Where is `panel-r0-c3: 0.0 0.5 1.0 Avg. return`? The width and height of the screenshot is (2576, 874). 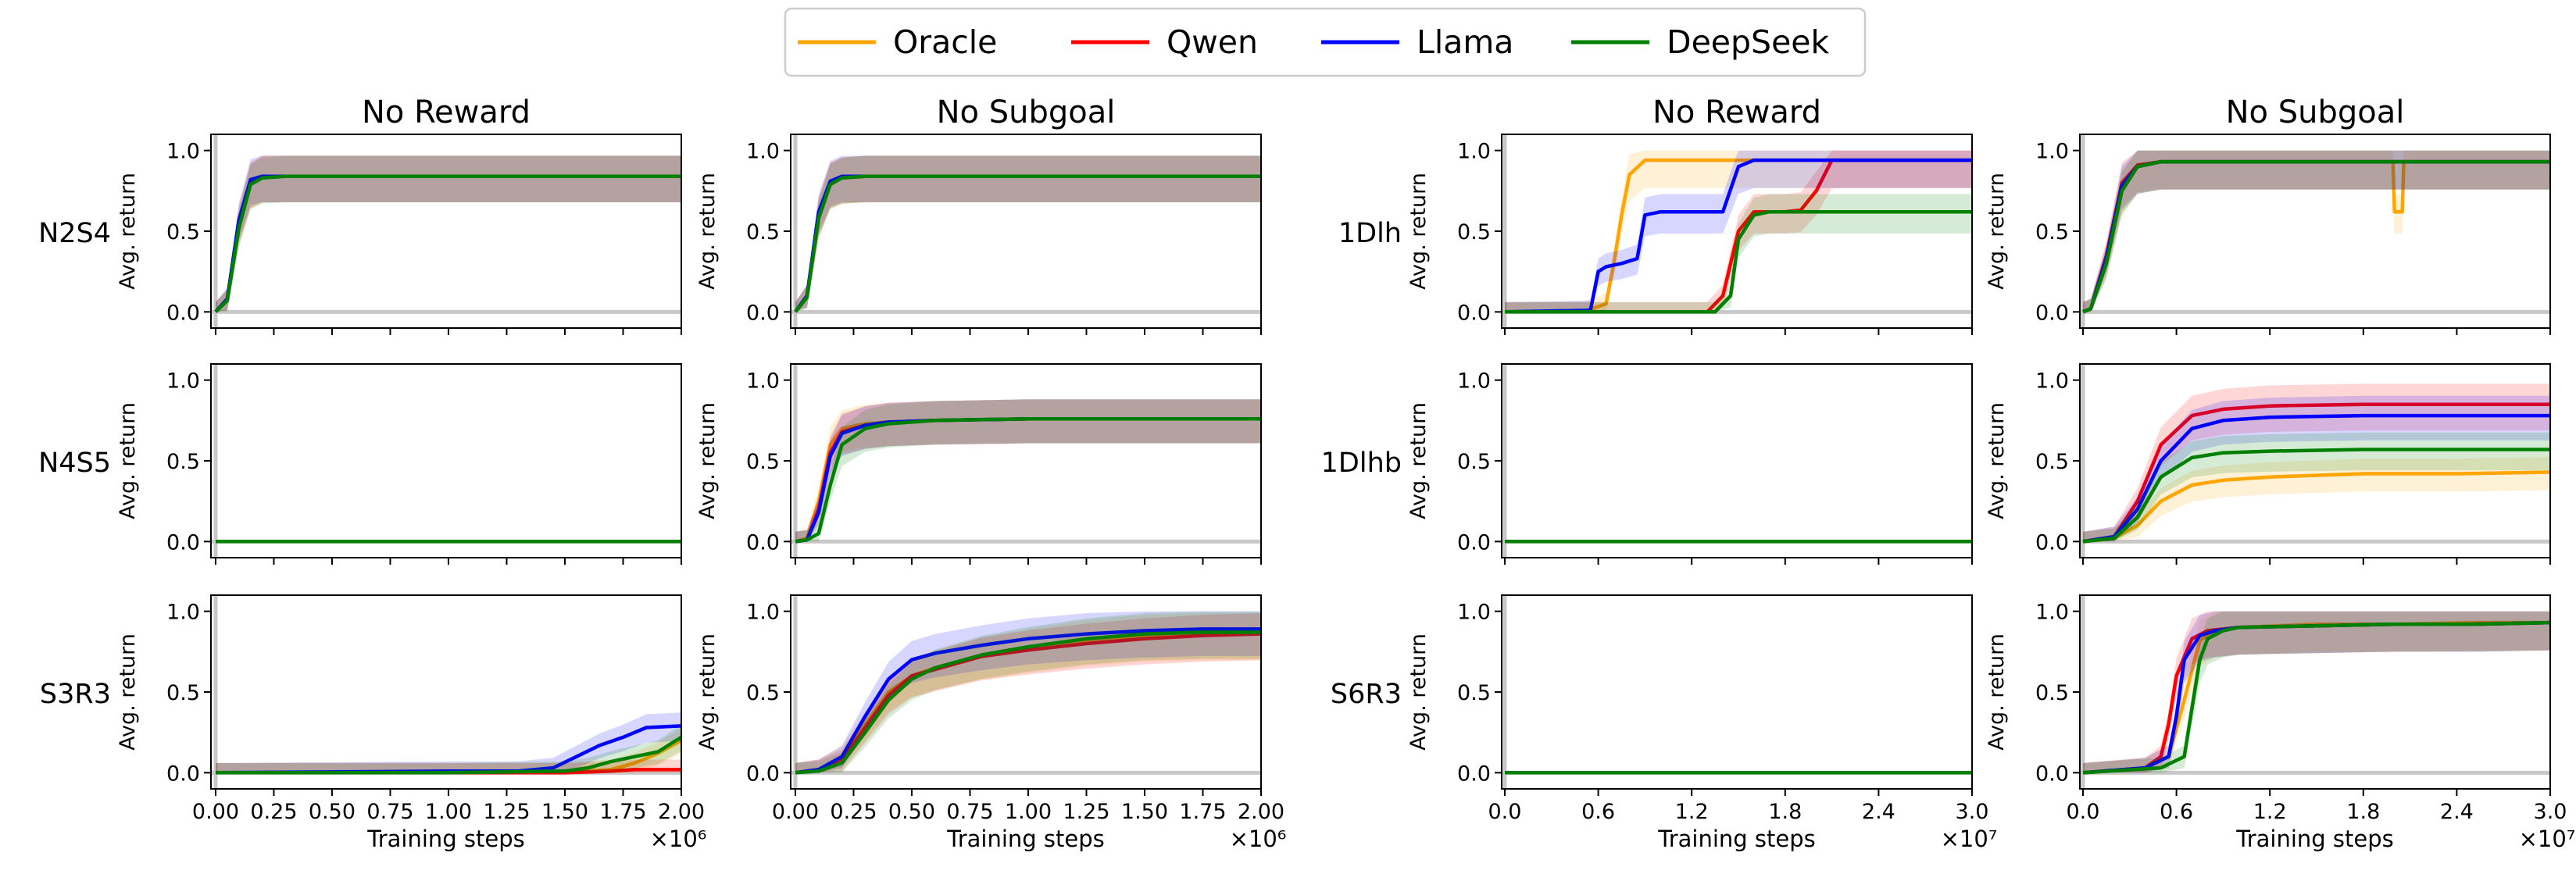 panel-r0-c3: 0.0 0.5 1.0 Avg. return is located at coordinates (2268, 234).